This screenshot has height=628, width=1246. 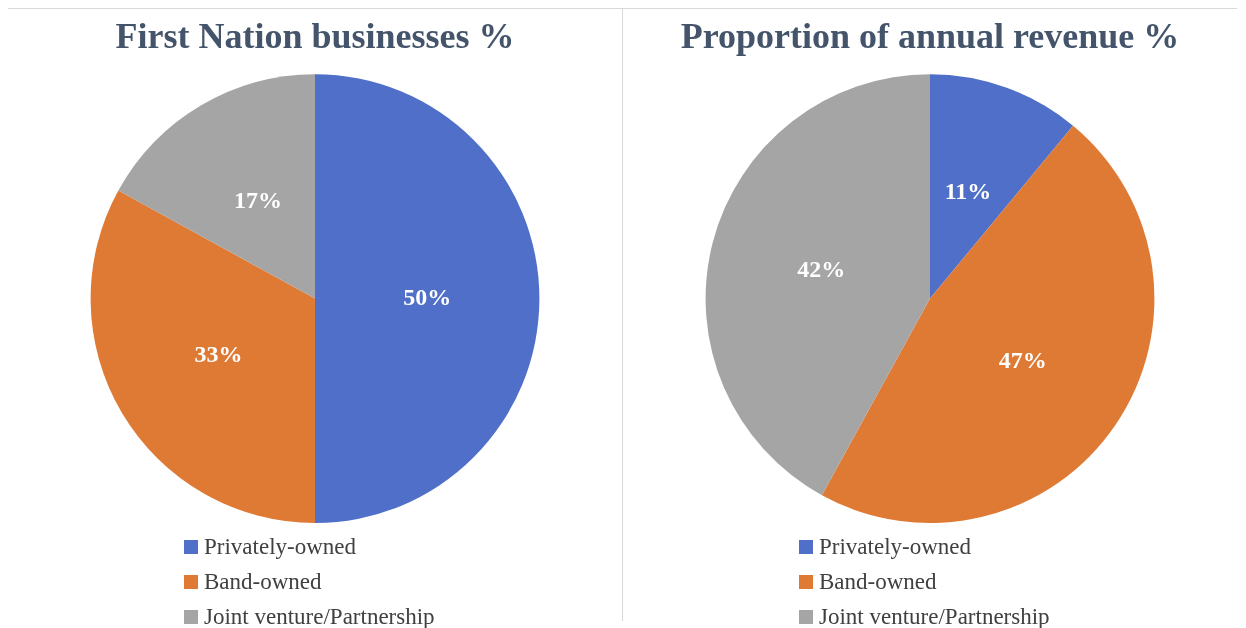 What do you see at coordinates (315, 35) in the screenshot?
I see `chart-title: First Nation businesses %` at bounding box center [315, 35].